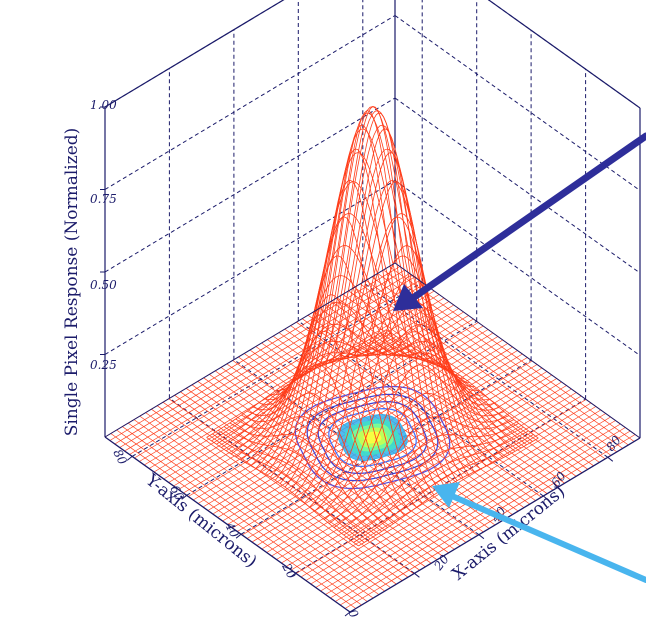 Image resolution: width=646 pixels, height=622 pixels. Describe the element at coordinates (103, 105) in the screenshot. I see `z-tick-label: 1.00` at that location.